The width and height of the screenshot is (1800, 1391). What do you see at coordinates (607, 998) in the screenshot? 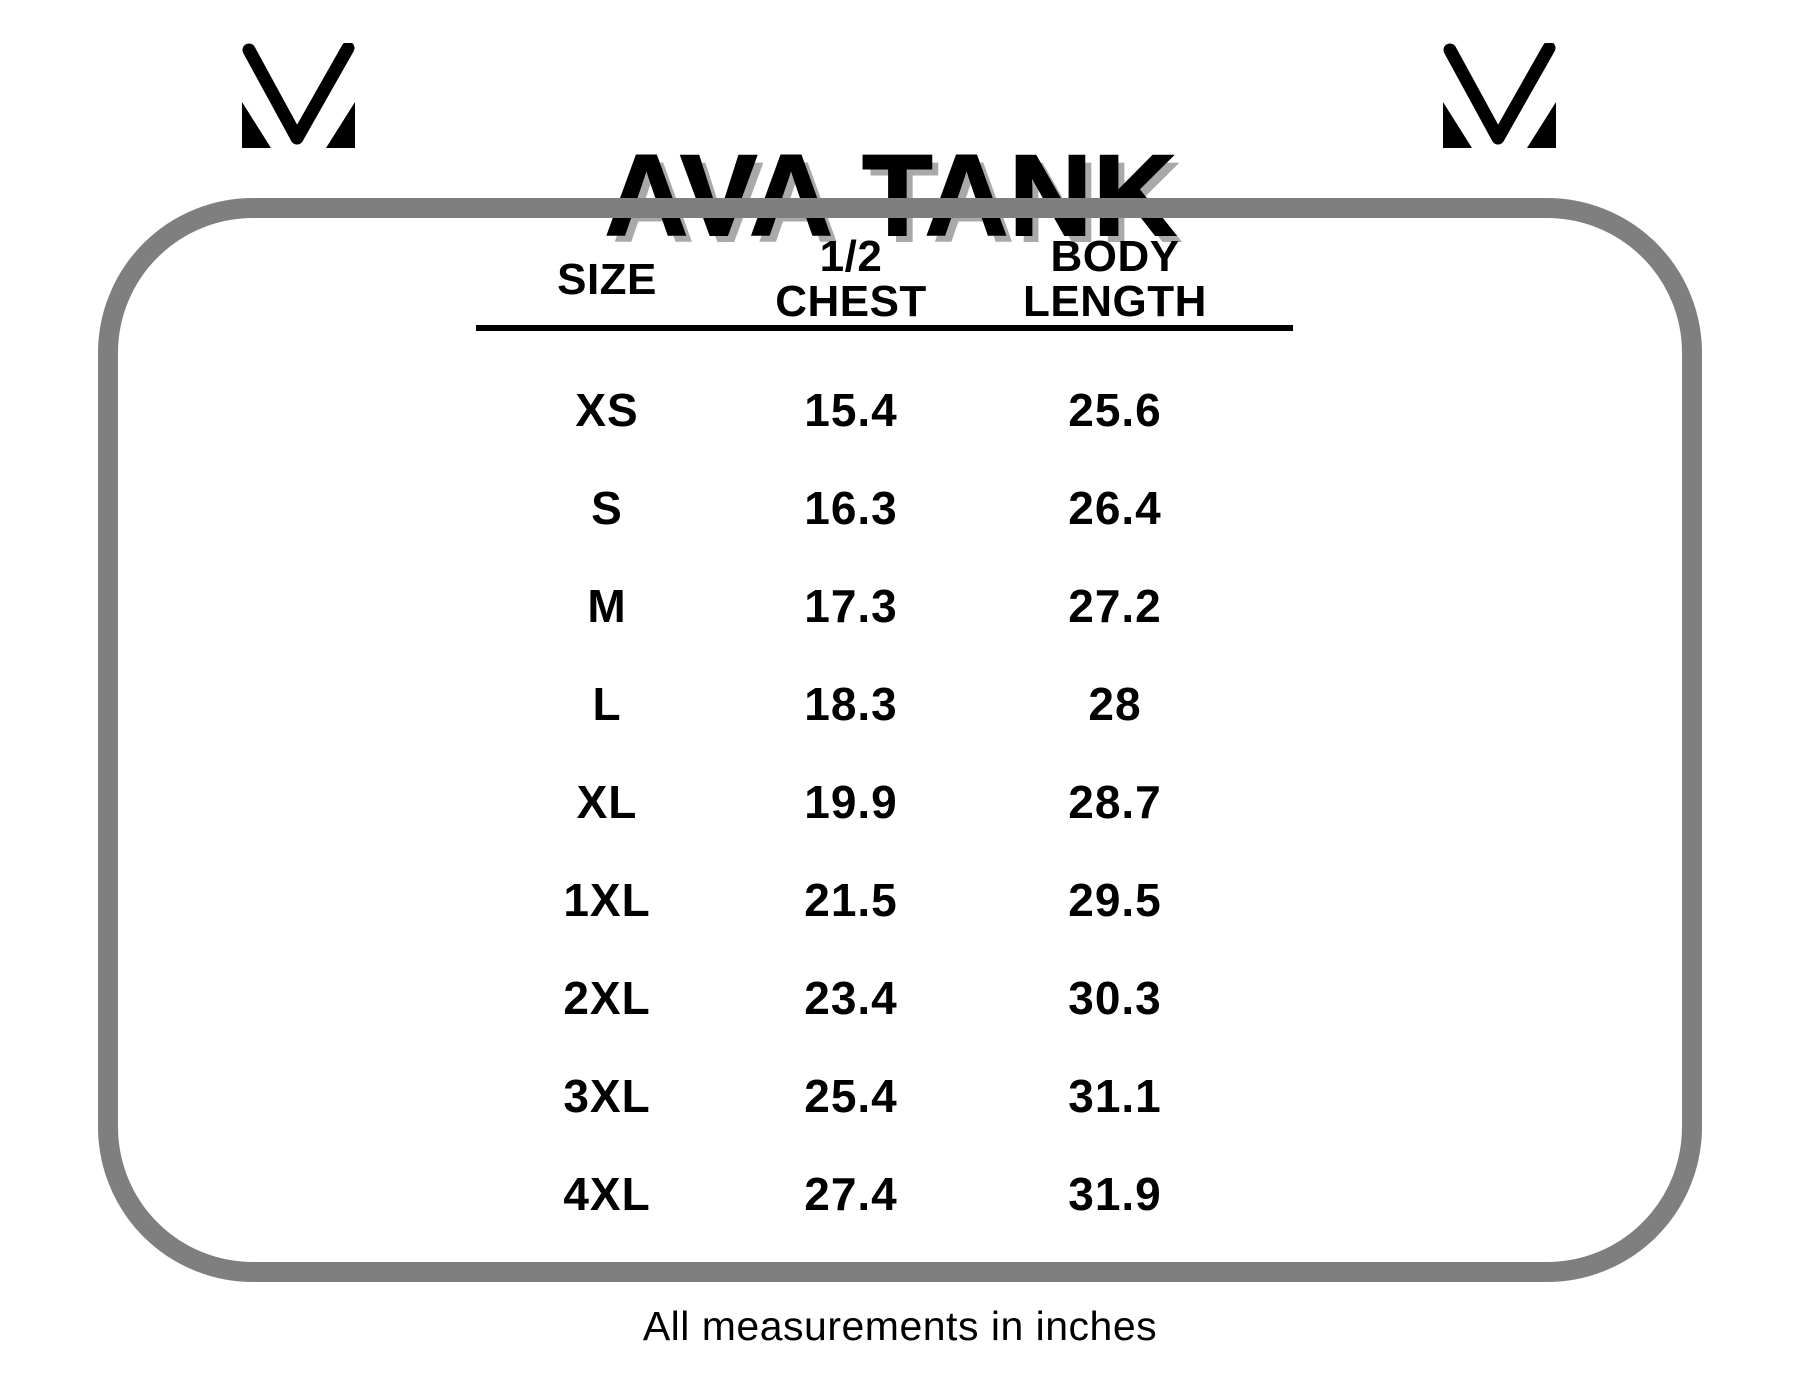
I see `size-cell: 2XL` at bounding box center [607, 998].